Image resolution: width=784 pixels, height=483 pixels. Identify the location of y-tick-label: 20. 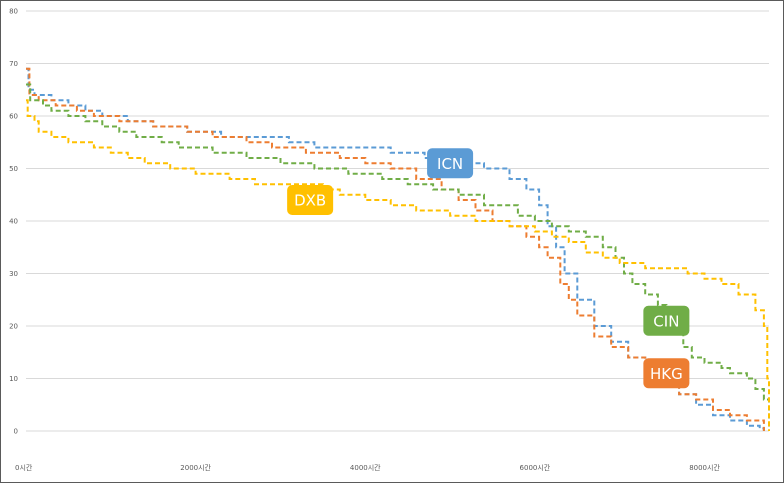
(13, 327).